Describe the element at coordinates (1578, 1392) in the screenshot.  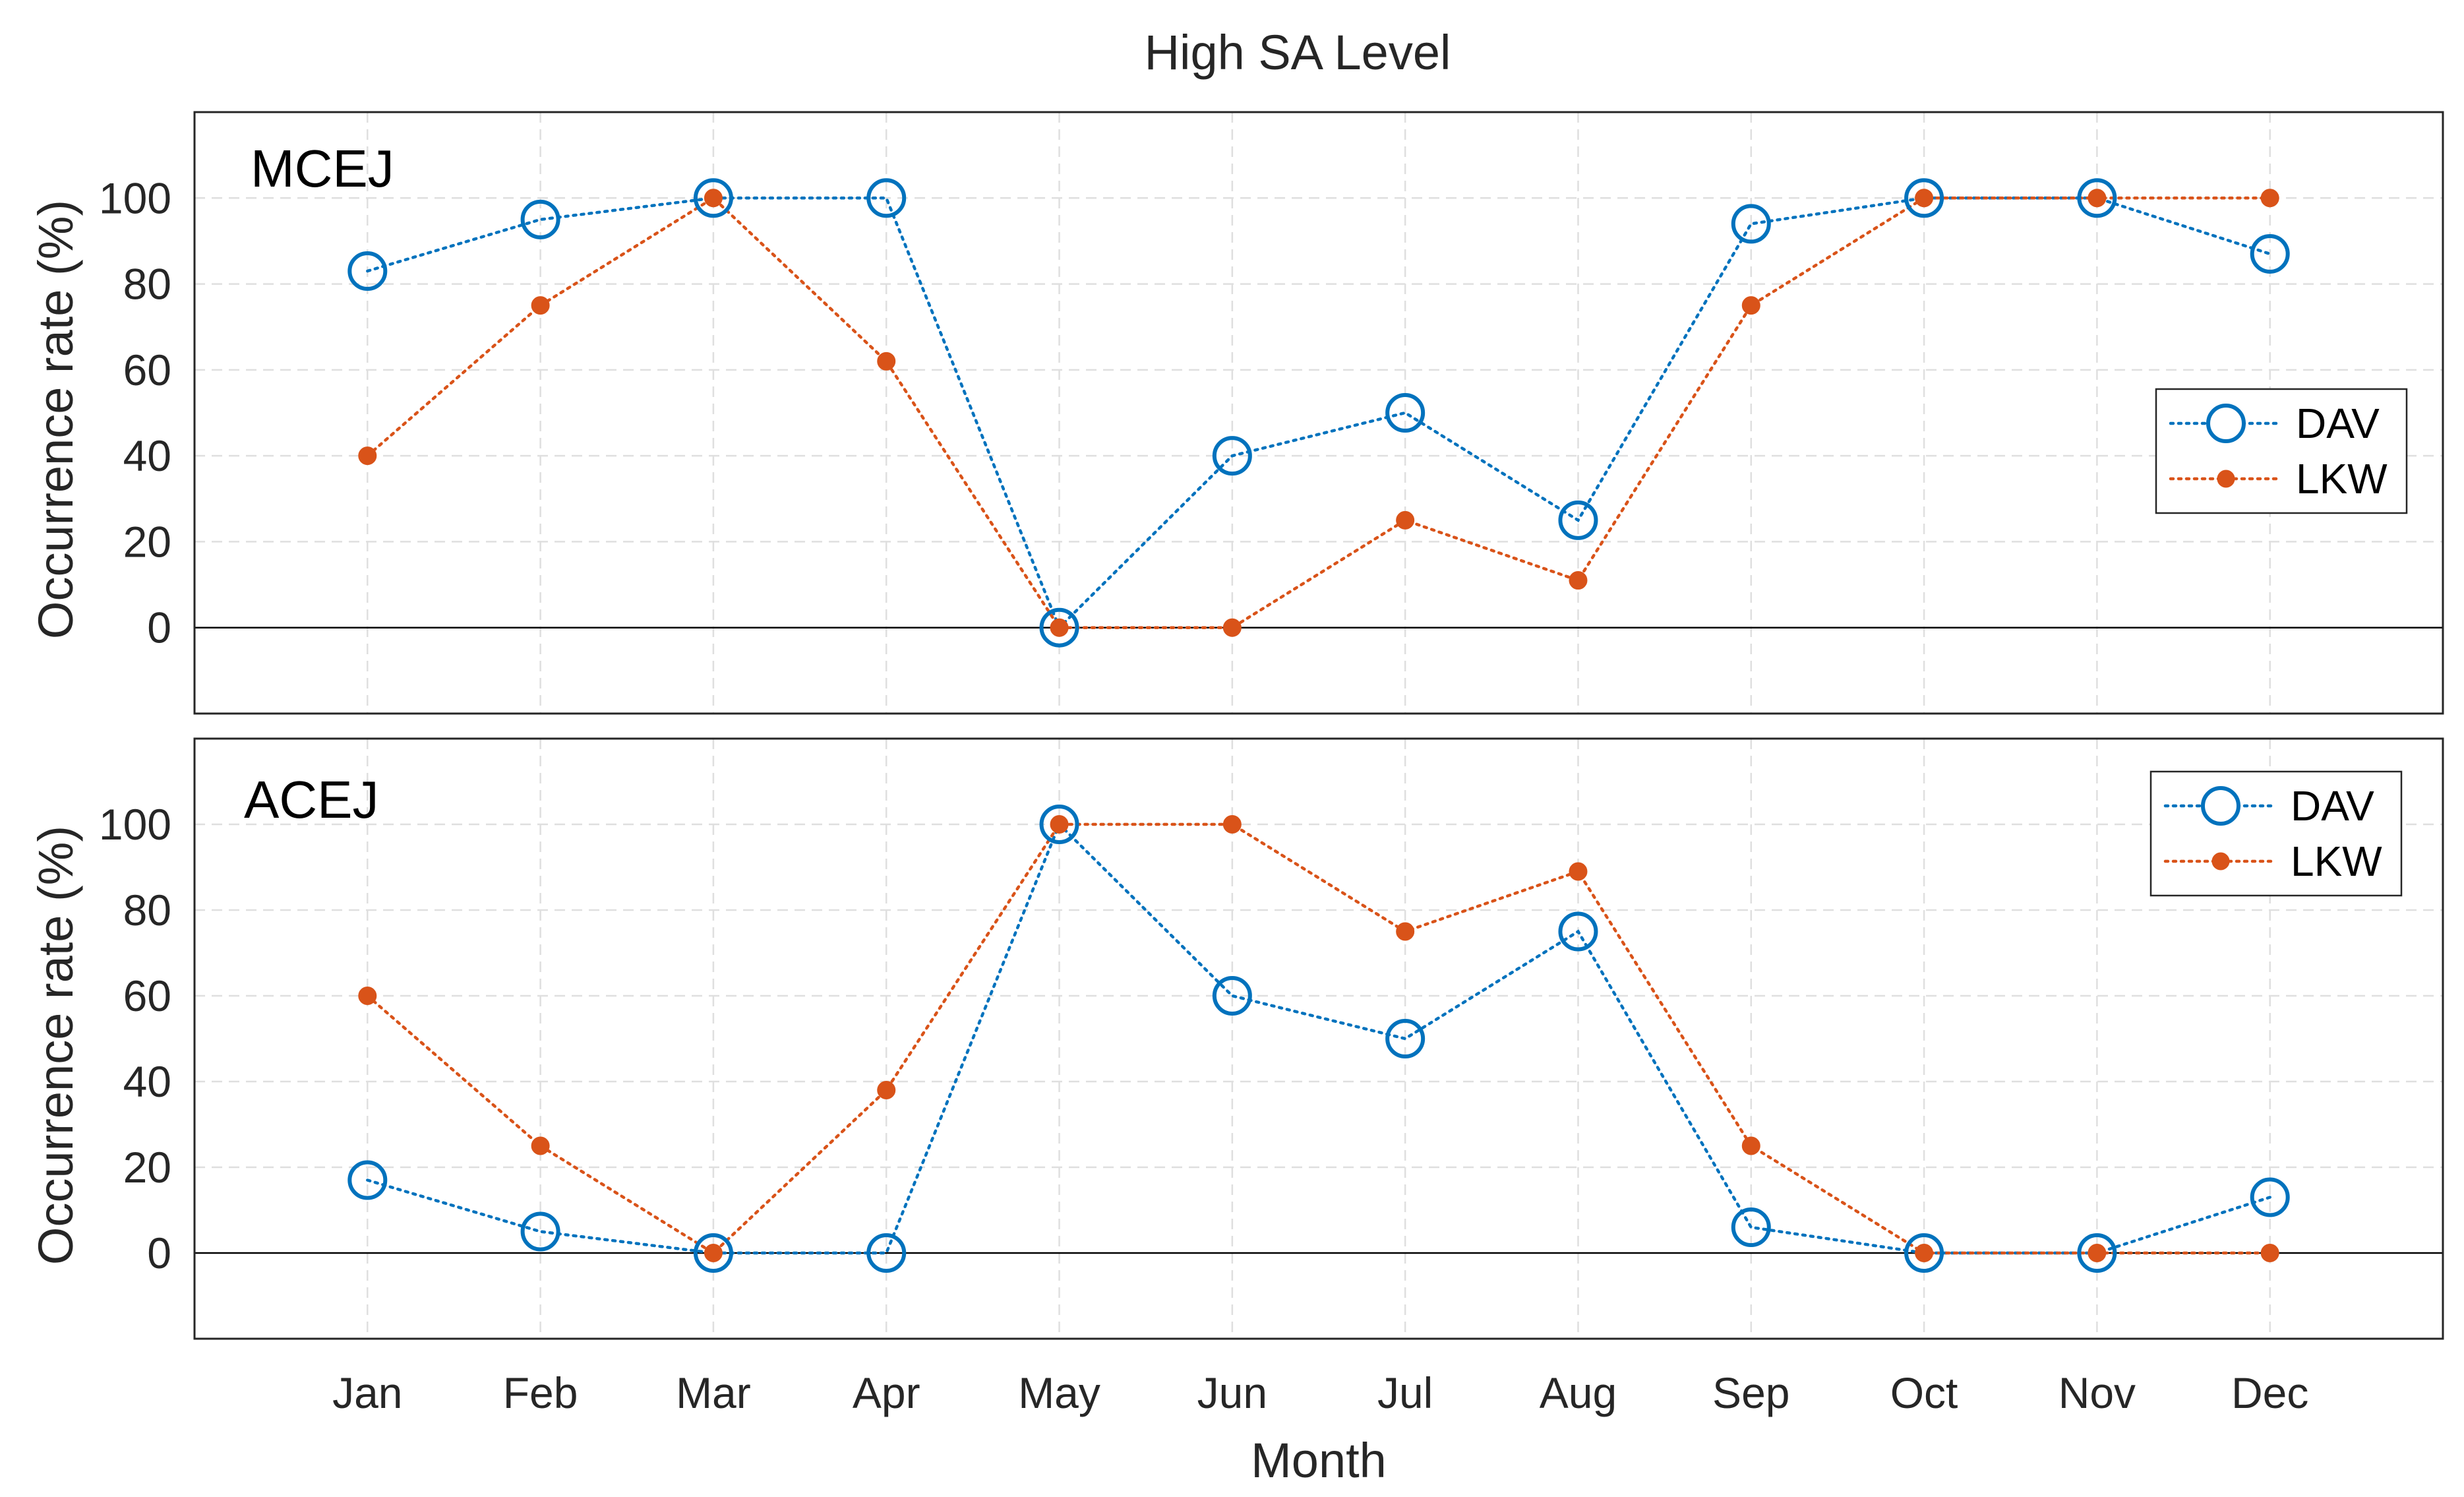
I see `x-tick-label: Aug` at that location.